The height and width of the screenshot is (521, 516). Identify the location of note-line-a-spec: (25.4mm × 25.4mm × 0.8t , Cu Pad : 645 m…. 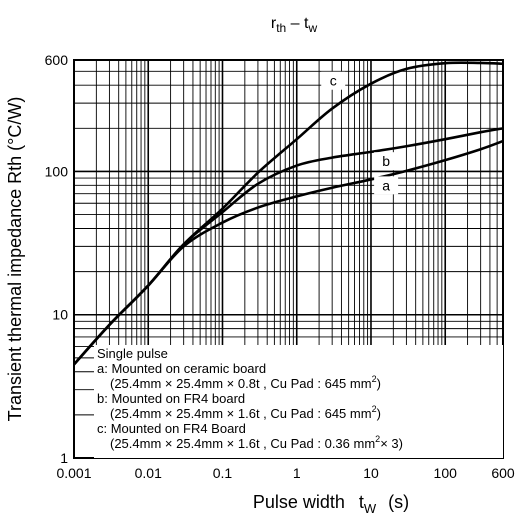
(245, 382).